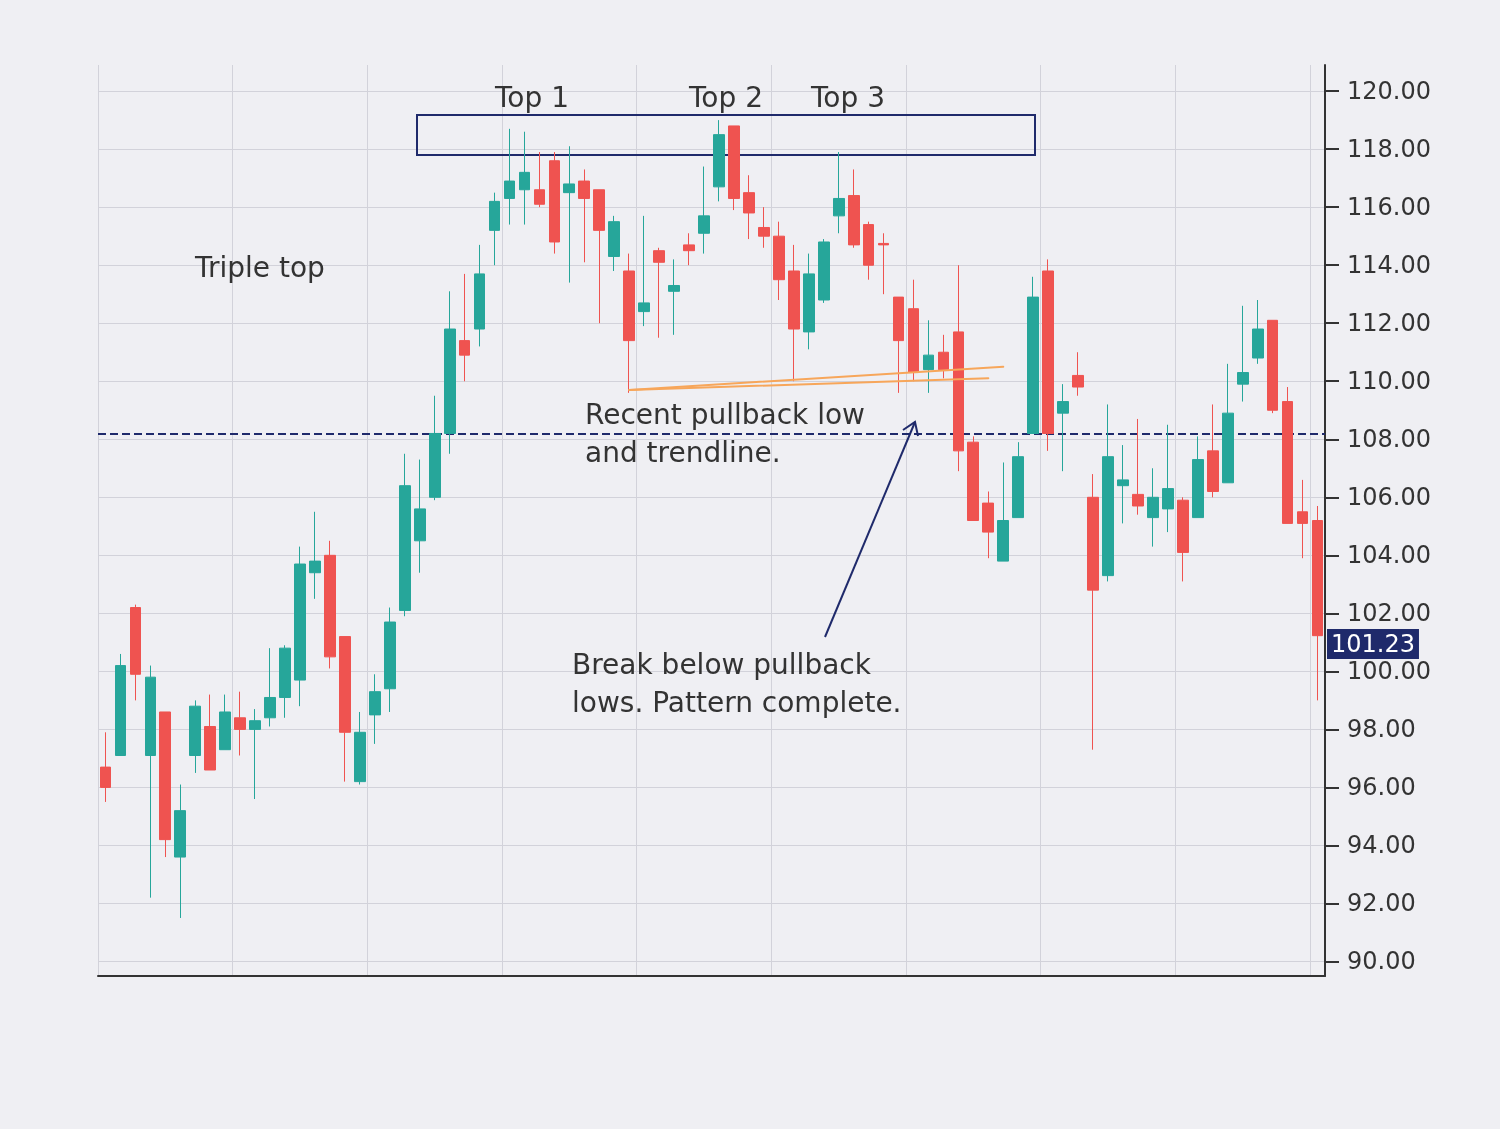 Image resolution: width=1500 pixels, height=1129 pixels. What do you see at coordinates (531, 97) in the screenshot?
I see `annotation: Top 1` at bounding box center [531, 97].